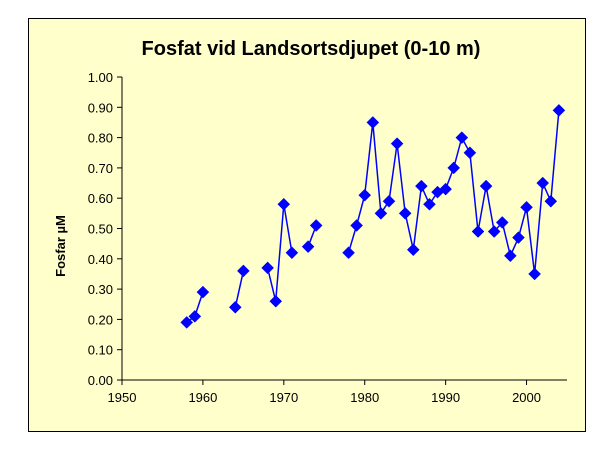 The height and width of the screenshot is (454, 612). Describe the element at coordinates (364, 397) in the screenshot. I see `x-tick-label: 1980` at that location.